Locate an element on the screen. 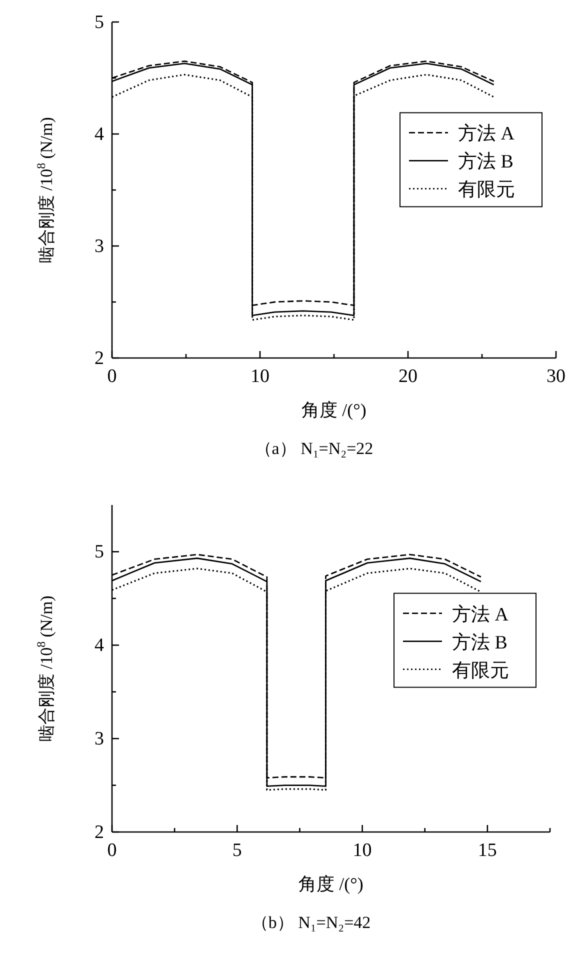 The height and width of the screenshot is (980, 585). x-tick-label: 5 is located at coordinates (237, 850).